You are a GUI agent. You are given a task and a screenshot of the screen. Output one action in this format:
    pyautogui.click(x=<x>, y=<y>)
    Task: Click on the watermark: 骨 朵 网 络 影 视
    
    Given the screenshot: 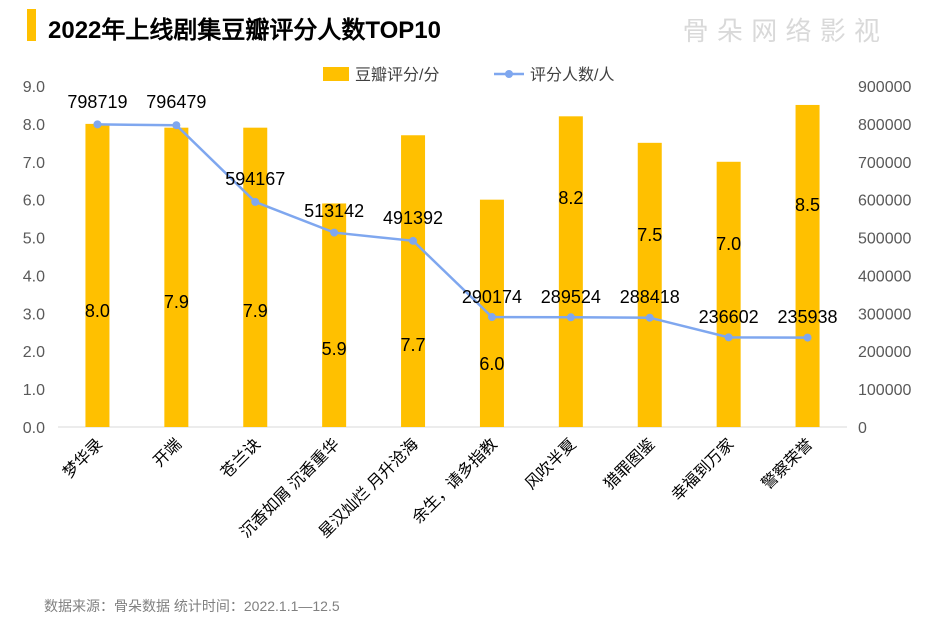 What is the action you would take?
    pyautogui.click(x=781, y=32)
    